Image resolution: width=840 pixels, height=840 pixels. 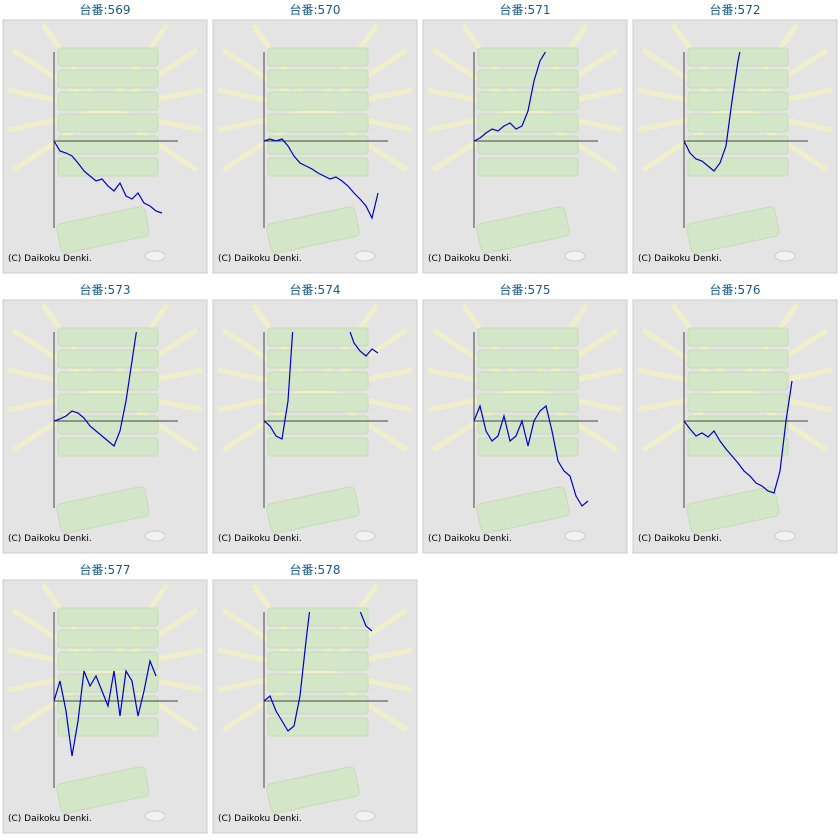 I want to click on graph-panel: 台番:571 (C) Daikoku Denki., so click(x=525, y=137).